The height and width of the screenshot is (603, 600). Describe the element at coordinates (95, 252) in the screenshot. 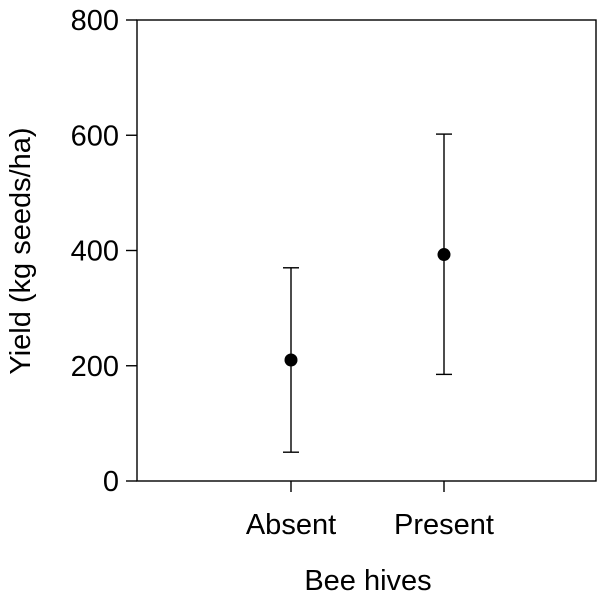

I see `y-tick-label: 400` at that location.